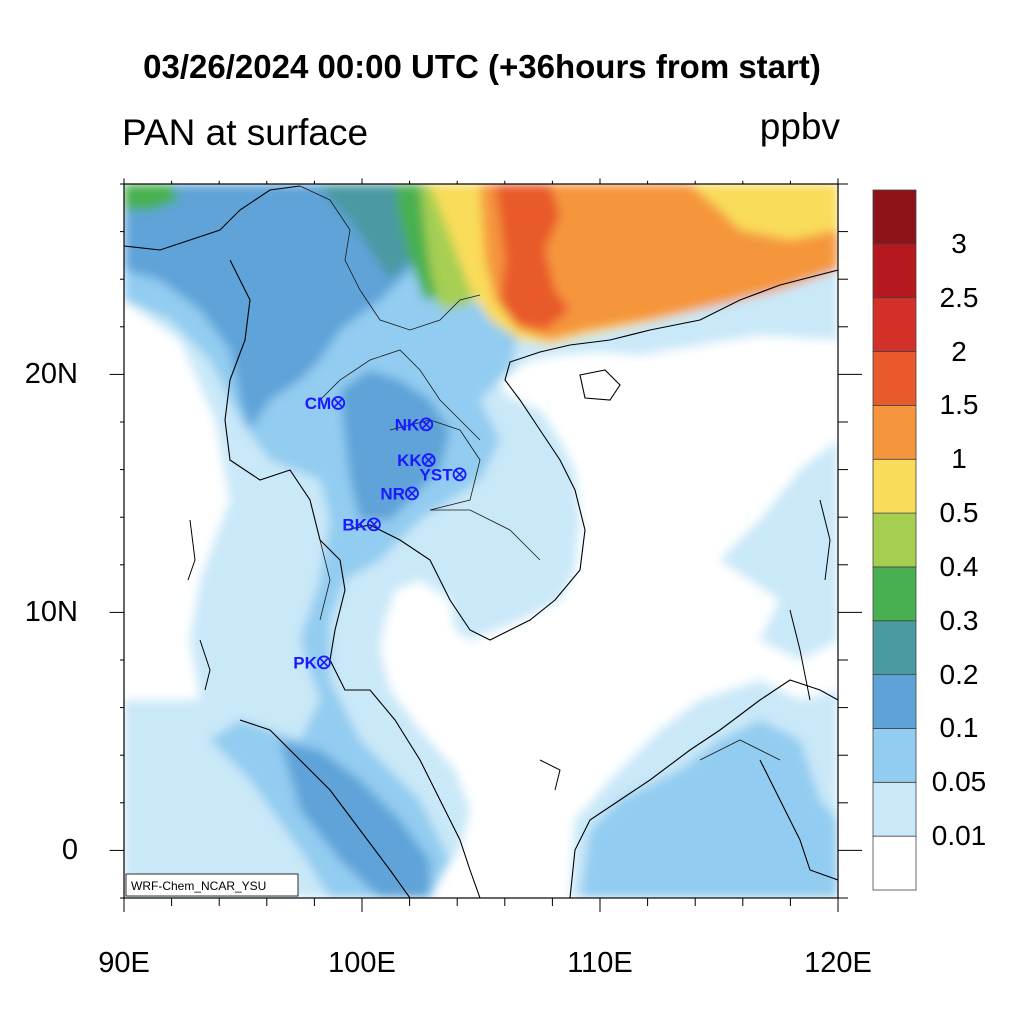 The height and width of the screenshot is (1024, 1024). Describe the element at coordinates (69, 850) in the screenshot. I see `lat-label-0: 0` at that location.